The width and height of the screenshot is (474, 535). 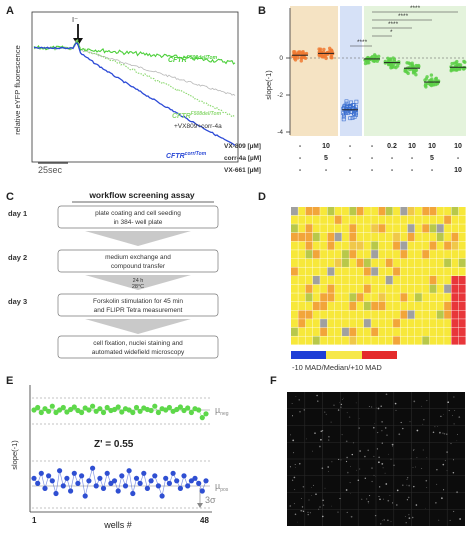 What do you see at coordinates (138, 238) in the screenshot?
I see `flow-arrow-1-icon` at bounding box center [138, 238].